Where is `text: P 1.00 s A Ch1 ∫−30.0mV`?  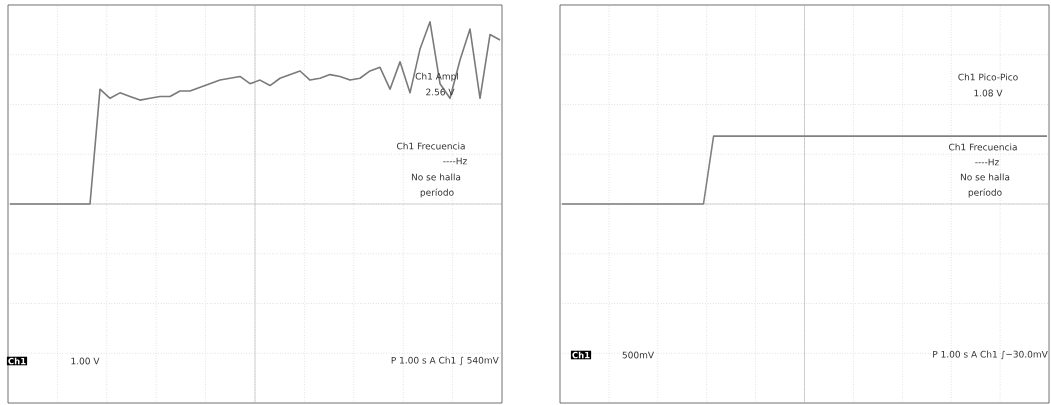 text: P 1.00 s A Ch1 ∫−30.0mV is located at coordinates (990, 355).